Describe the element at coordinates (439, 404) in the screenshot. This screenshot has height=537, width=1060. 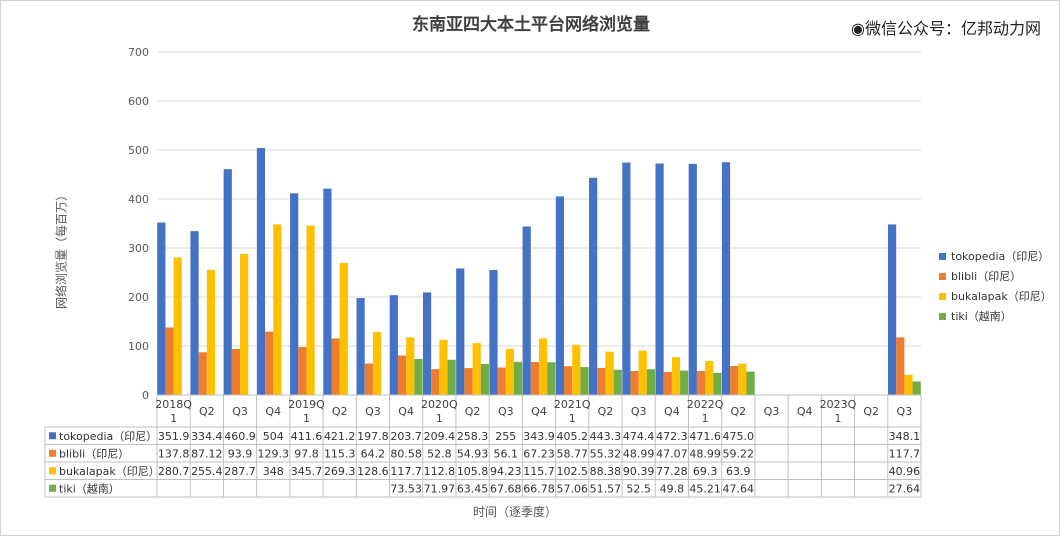
I see `x-tick-label: 2020Q` at that location.